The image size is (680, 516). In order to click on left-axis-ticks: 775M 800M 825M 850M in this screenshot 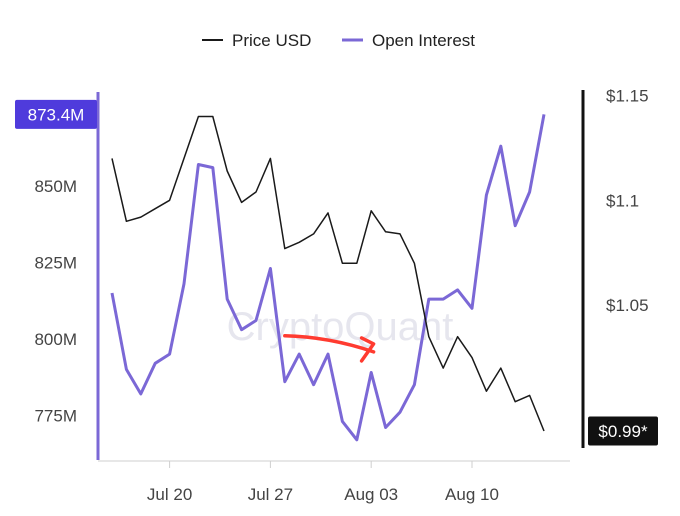, I will do `click(55, 301)`.